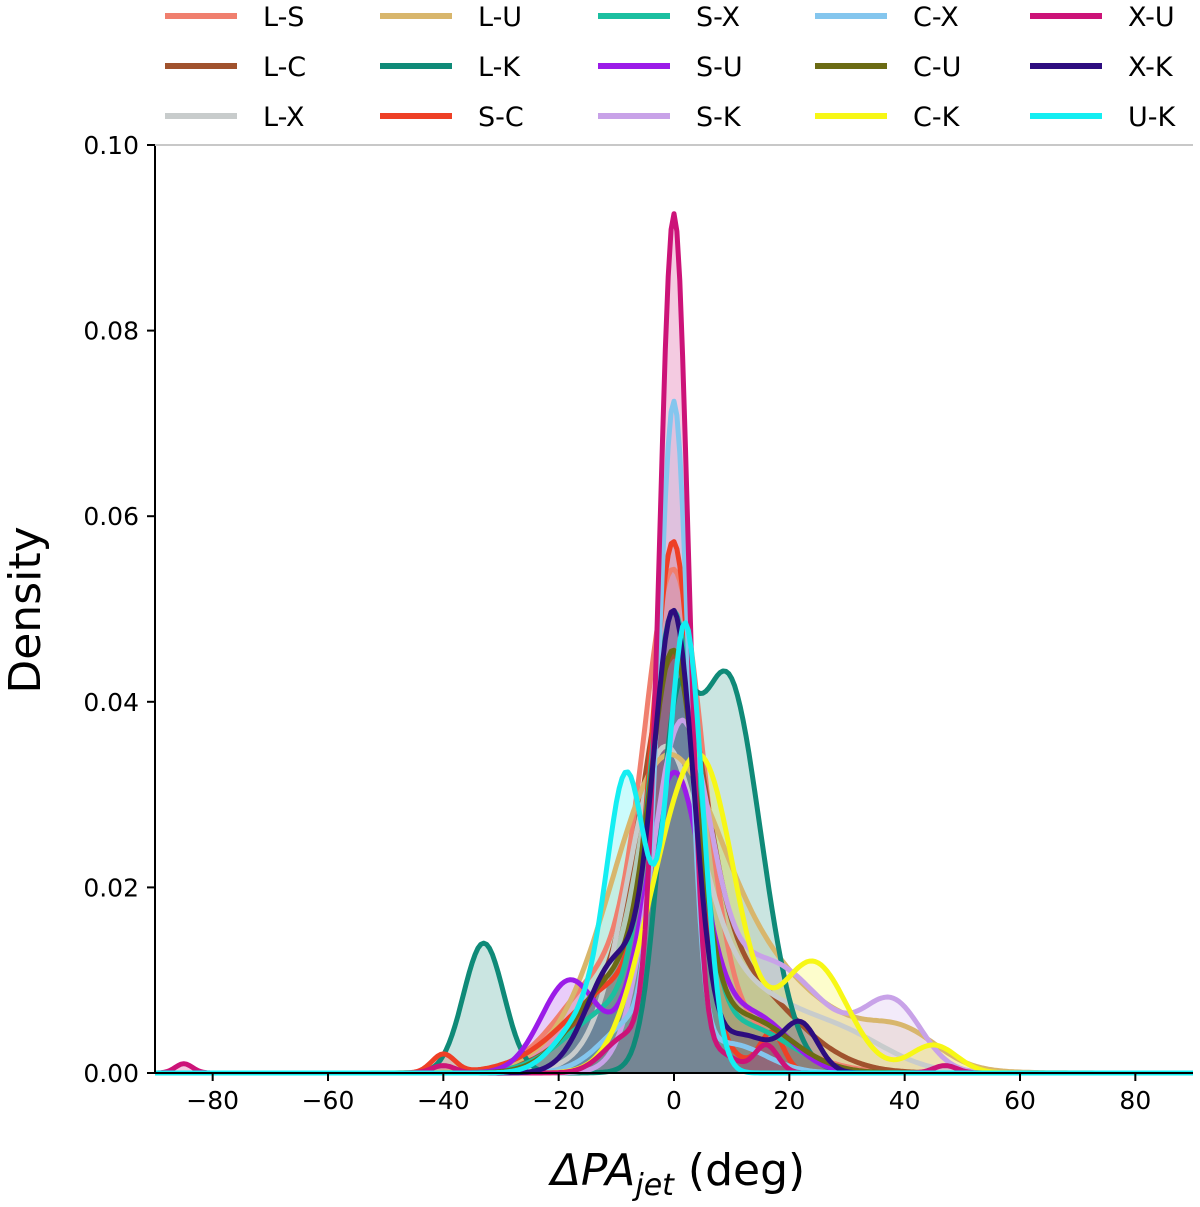  I want to click on x-tick-label: 60, so click(1020, 1100).